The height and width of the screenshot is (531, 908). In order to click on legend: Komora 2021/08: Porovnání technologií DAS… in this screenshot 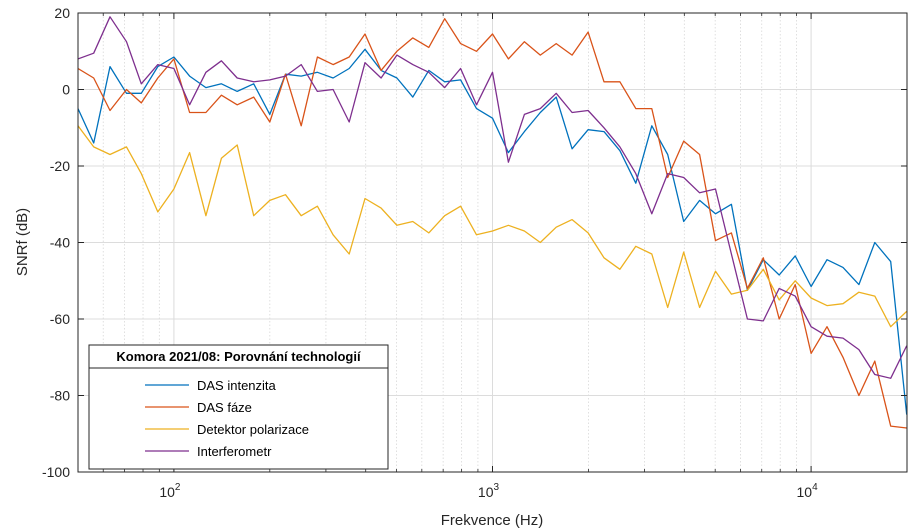, I will do `click(238, 407)`.